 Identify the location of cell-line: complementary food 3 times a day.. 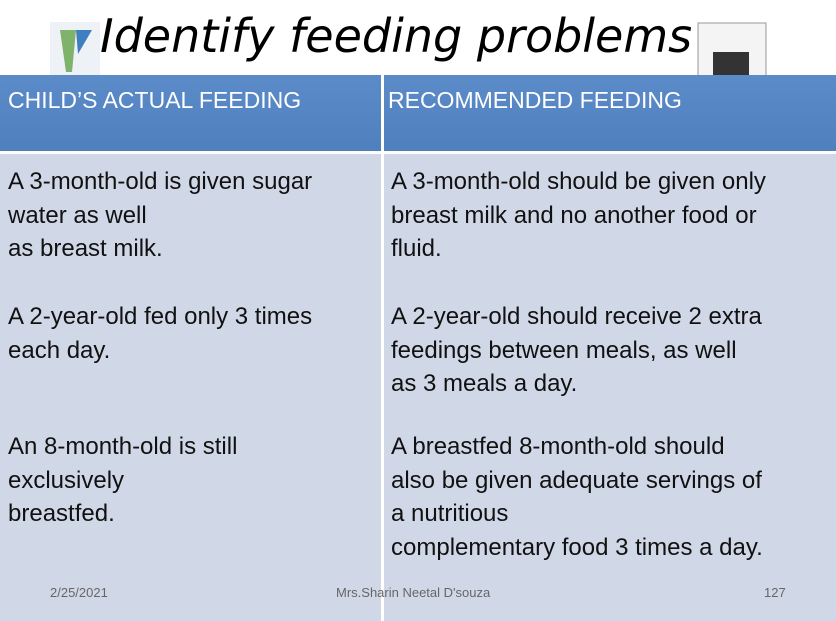
(577, 547).